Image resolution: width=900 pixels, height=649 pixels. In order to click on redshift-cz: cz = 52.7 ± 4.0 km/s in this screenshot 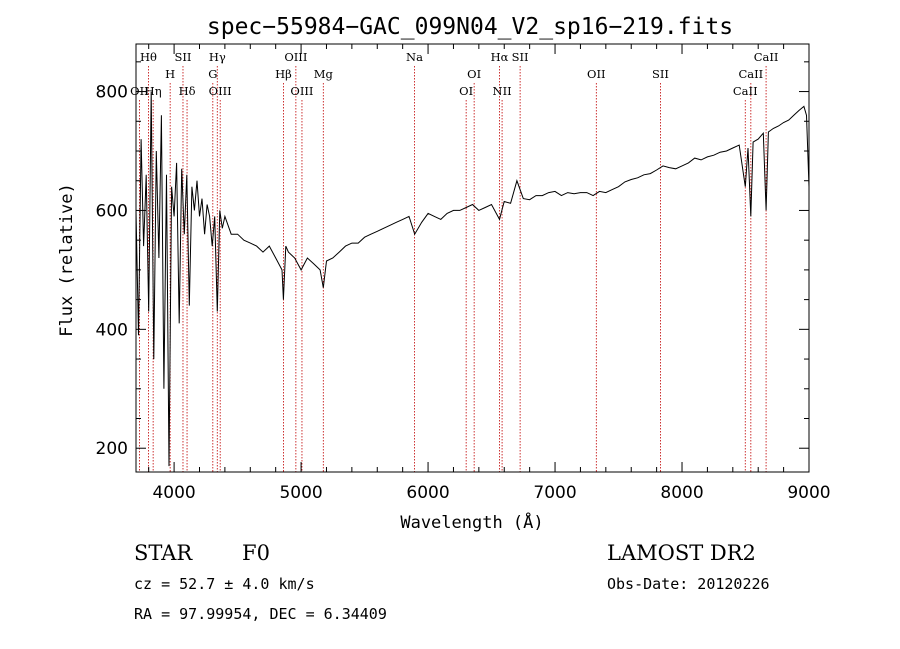, I will do `click(224, 584)`.